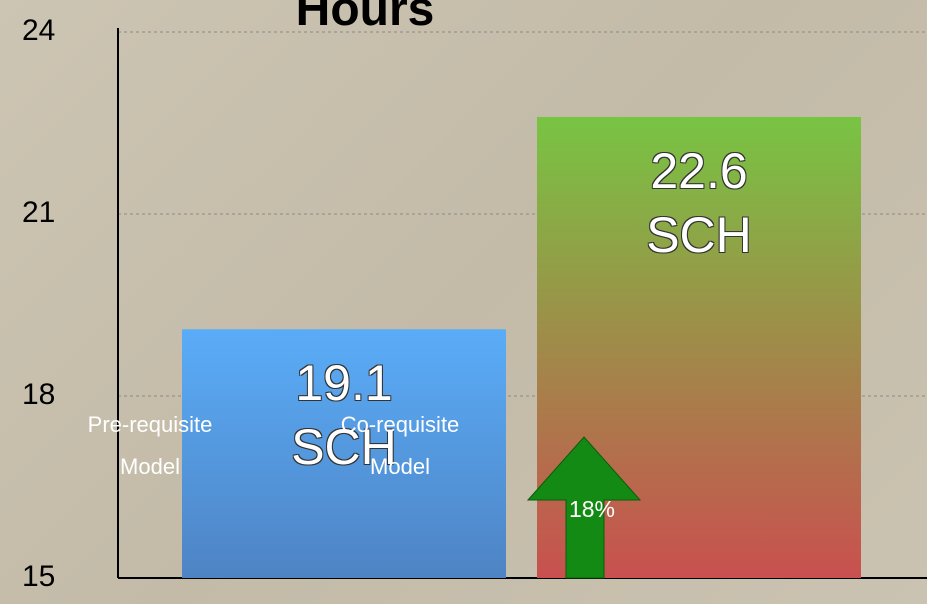 The width and height of the screenshot is (927, 604). Describe the element at coordinates (400, 445) in the screenshot. I see `x-tick-label: Co-requisite Model` at that location.